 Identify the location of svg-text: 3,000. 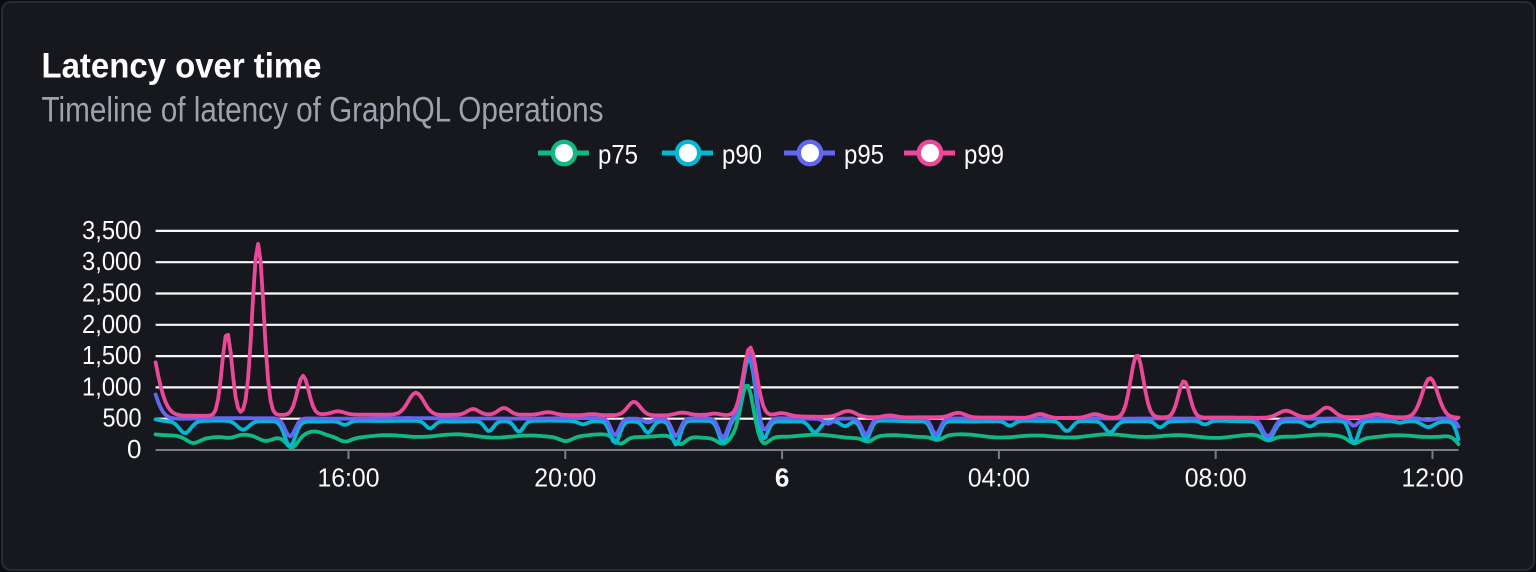
(112, 261).